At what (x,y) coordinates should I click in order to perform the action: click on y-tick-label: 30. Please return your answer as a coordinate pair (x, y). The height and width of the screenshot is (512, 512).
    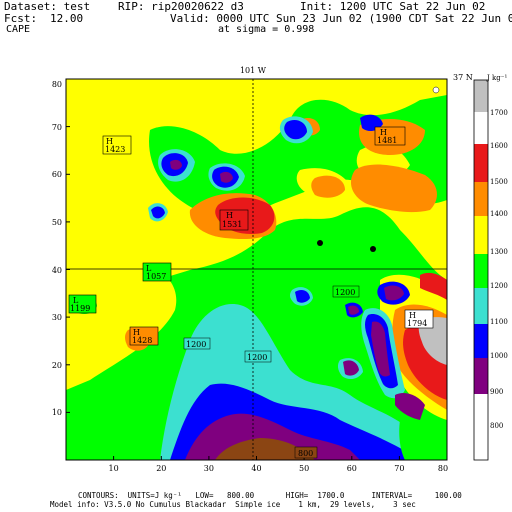
    Looking at the image, I should click on (57, 317).